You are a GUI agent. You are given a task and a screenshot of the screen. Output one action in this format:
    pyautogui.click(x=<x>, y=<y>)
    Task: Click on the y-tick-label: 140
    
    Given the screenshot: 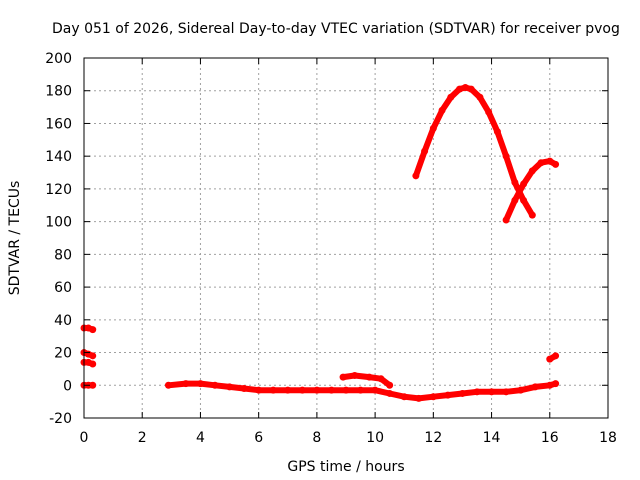 What is the action you would take?
    pyautogui.click(x=58, y=157)
    